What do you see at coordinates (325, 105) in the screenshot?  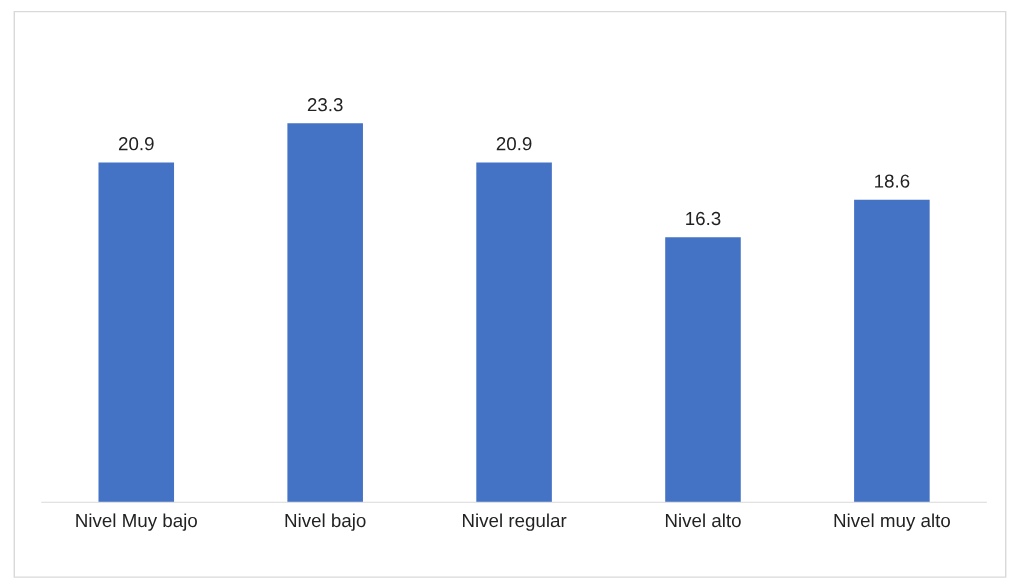 I see `data-label: 23.3` at bounding box center [325, 105].